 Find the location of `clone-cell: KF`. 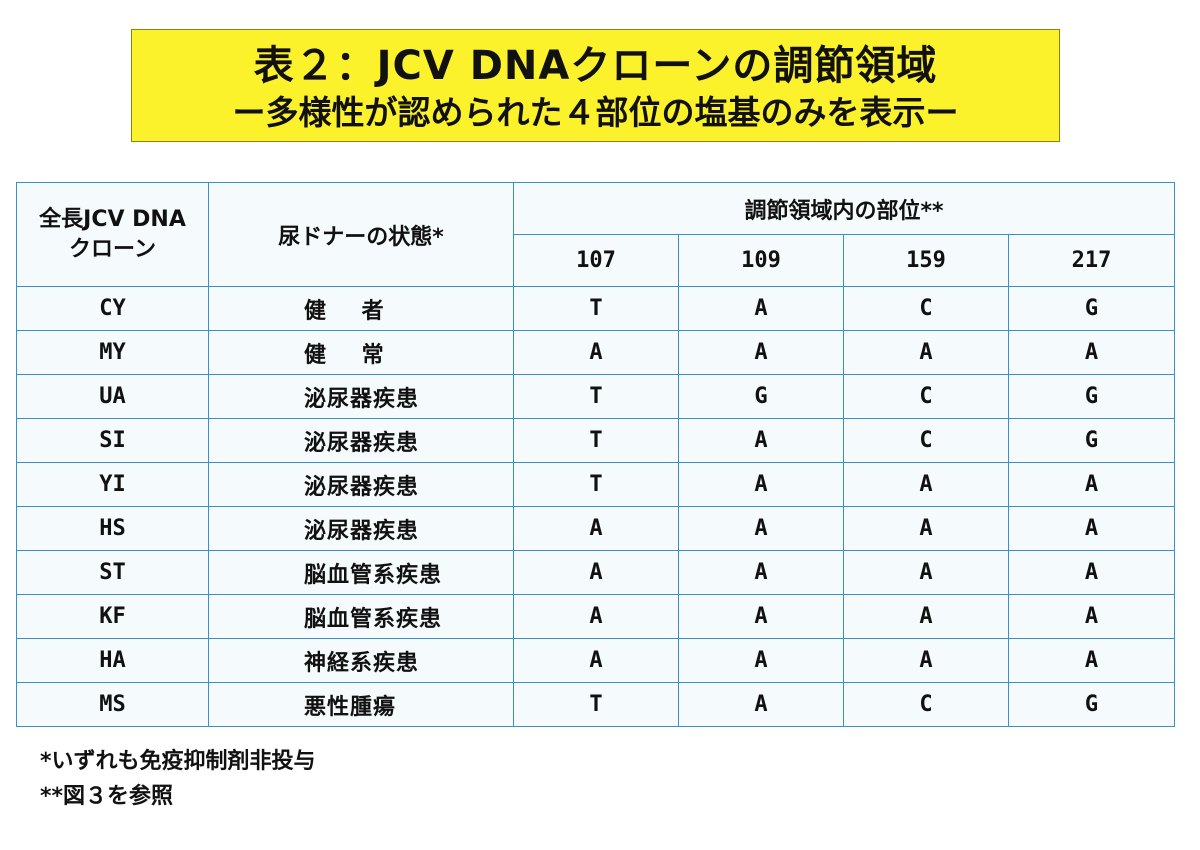

clone-cell: KF is located at coordinates (112, 616).